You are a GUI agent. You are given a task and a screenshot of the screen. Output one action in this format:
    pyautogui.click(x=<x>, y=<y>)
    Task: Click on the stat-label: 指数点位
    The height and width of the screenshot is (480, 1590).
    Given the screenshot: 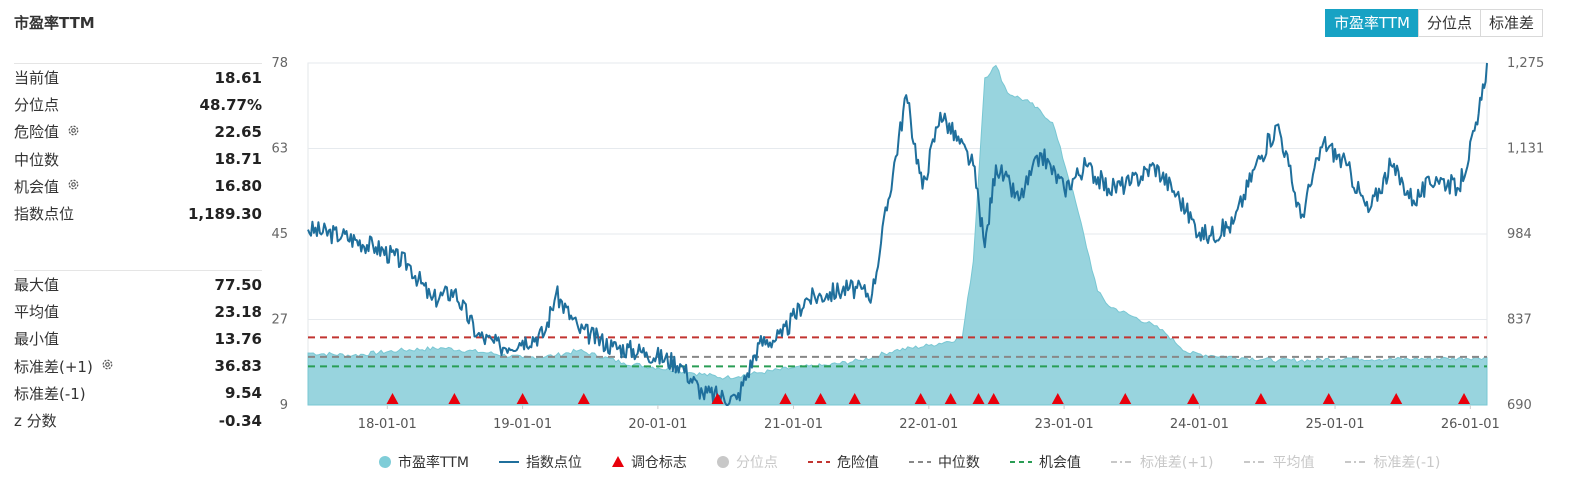 What is the action you would take?
    pyautogui.click(x=44, y=214)
    